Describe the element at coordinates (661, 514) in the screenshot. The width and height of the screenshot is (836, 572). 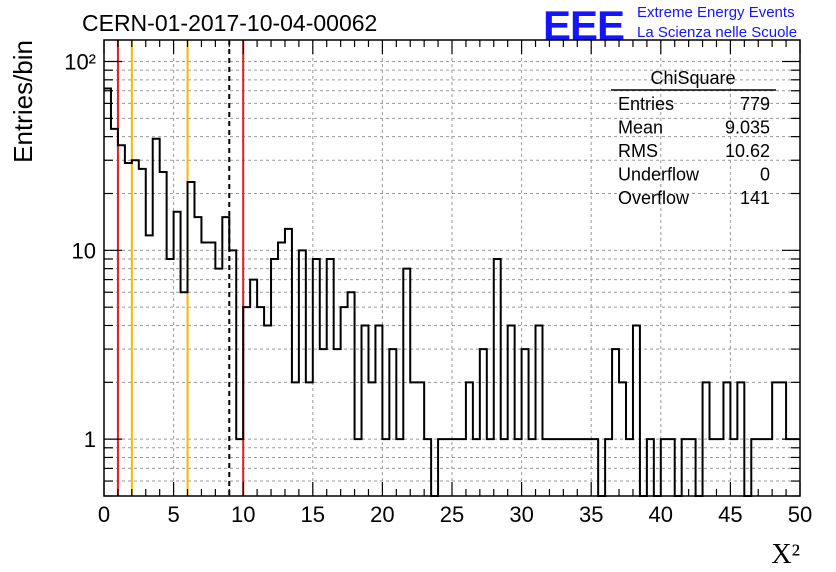
I see `x-tick-label: 40` at that location.